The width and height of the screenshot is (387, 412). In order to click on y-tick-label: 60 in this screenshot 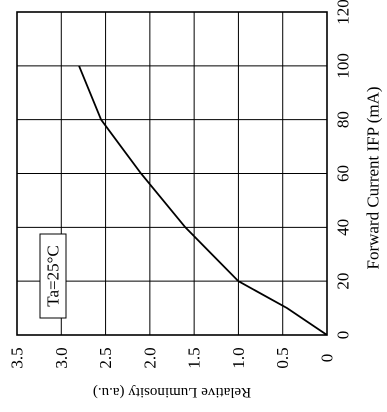, I will do `click(343, 173)`.